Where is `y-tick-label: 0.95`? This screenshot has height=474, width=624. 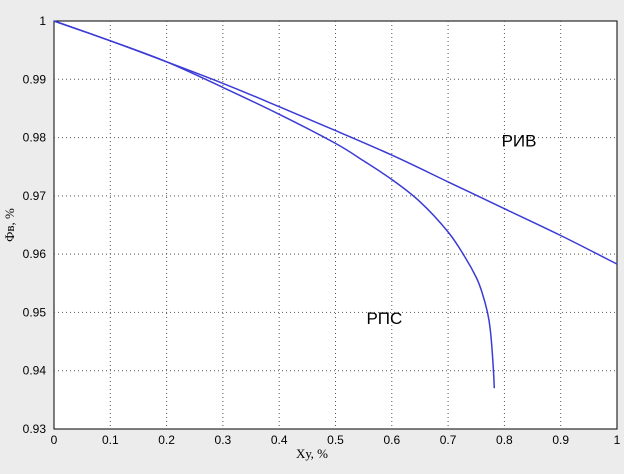 y-tick-label: 0.95 is located at coordinates (35, 312).